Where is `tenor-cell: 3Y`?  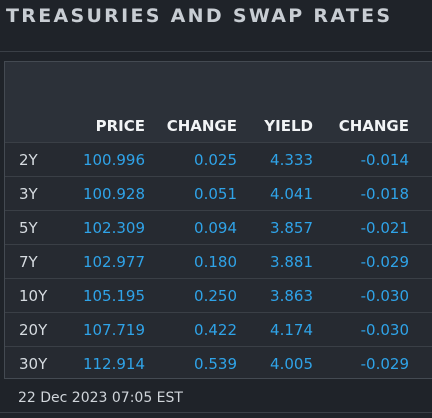 tenor-cell: 3Y is located at coordinates (28, 194).